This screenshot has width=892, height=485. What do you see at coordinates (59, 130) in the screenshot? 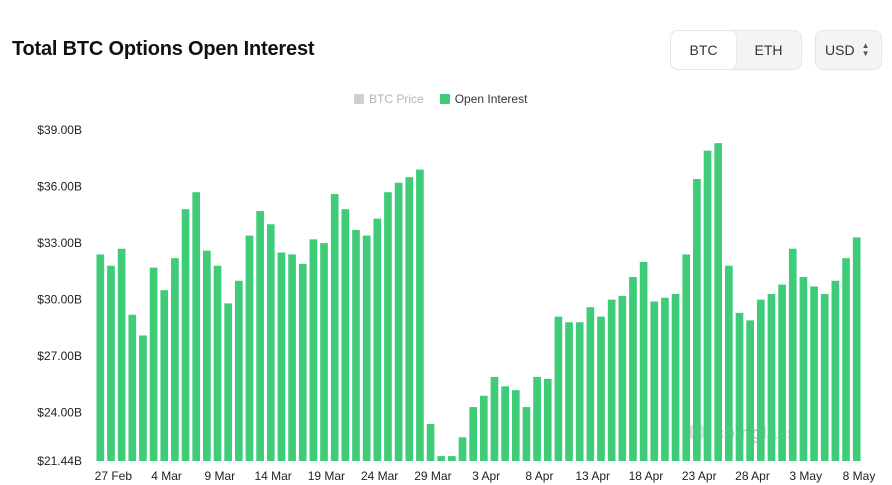
I see `y-tick-label: $39.00B` at bounding box center [59, 130].